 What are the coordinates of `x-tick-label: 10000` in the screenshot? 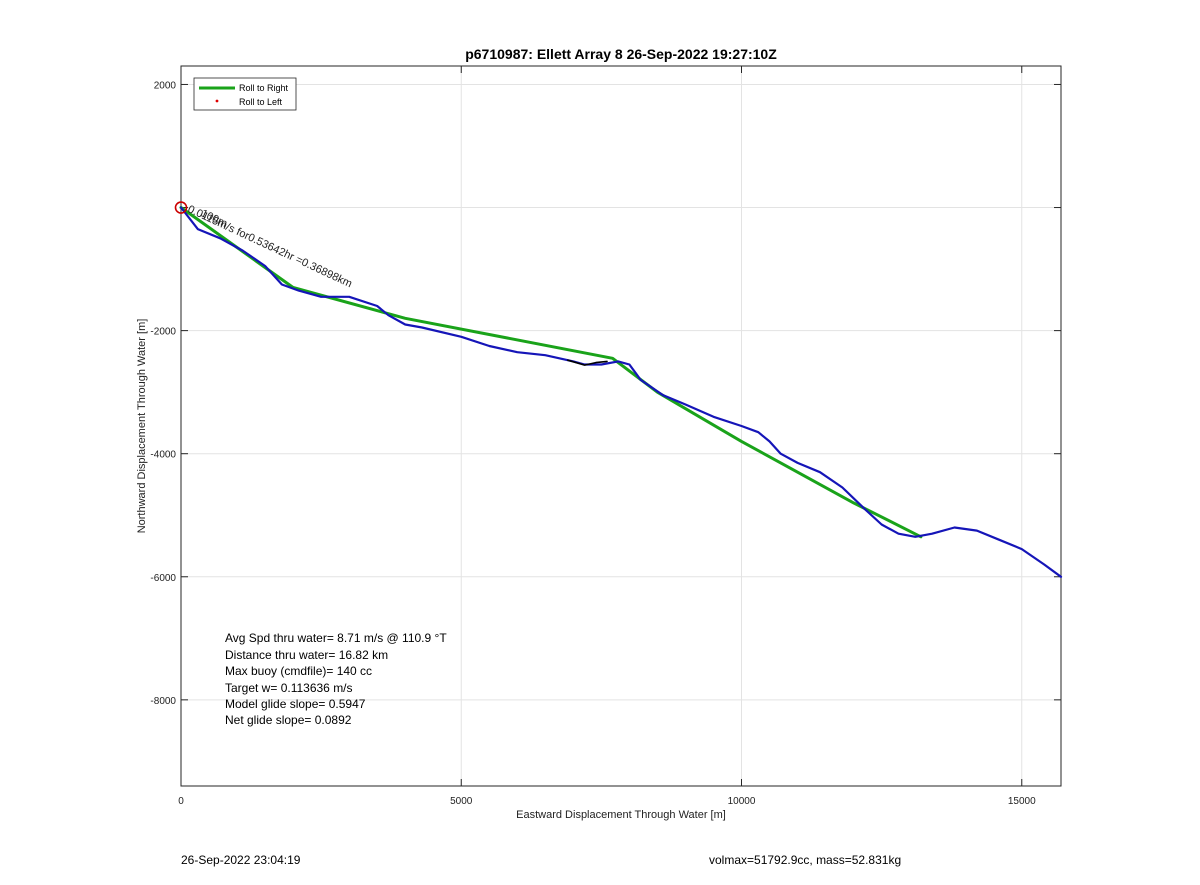 It's located at (742, 801).